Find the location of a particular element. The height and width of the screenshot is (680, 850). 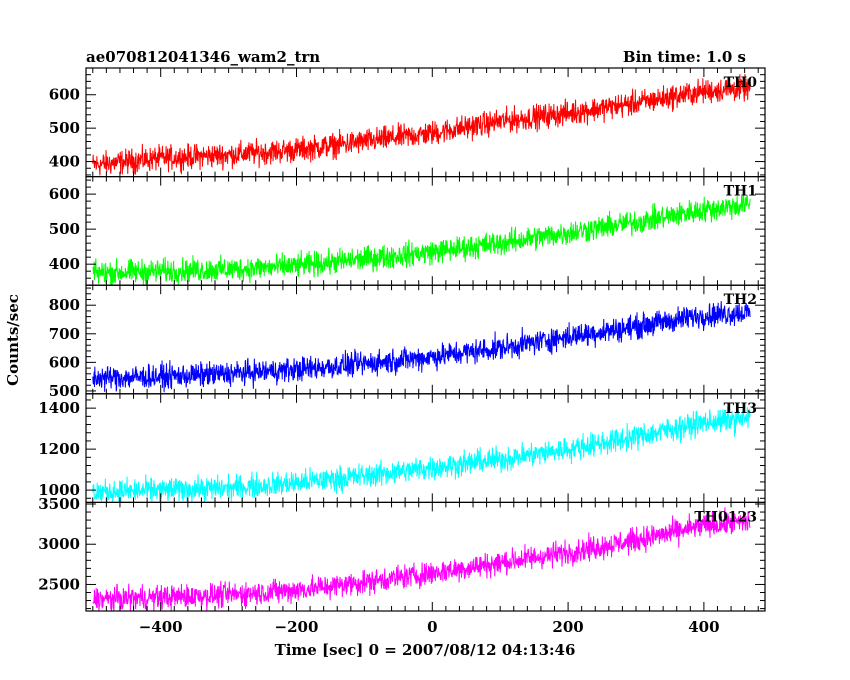

series-line-th0 is located at coordinates (421, 124).